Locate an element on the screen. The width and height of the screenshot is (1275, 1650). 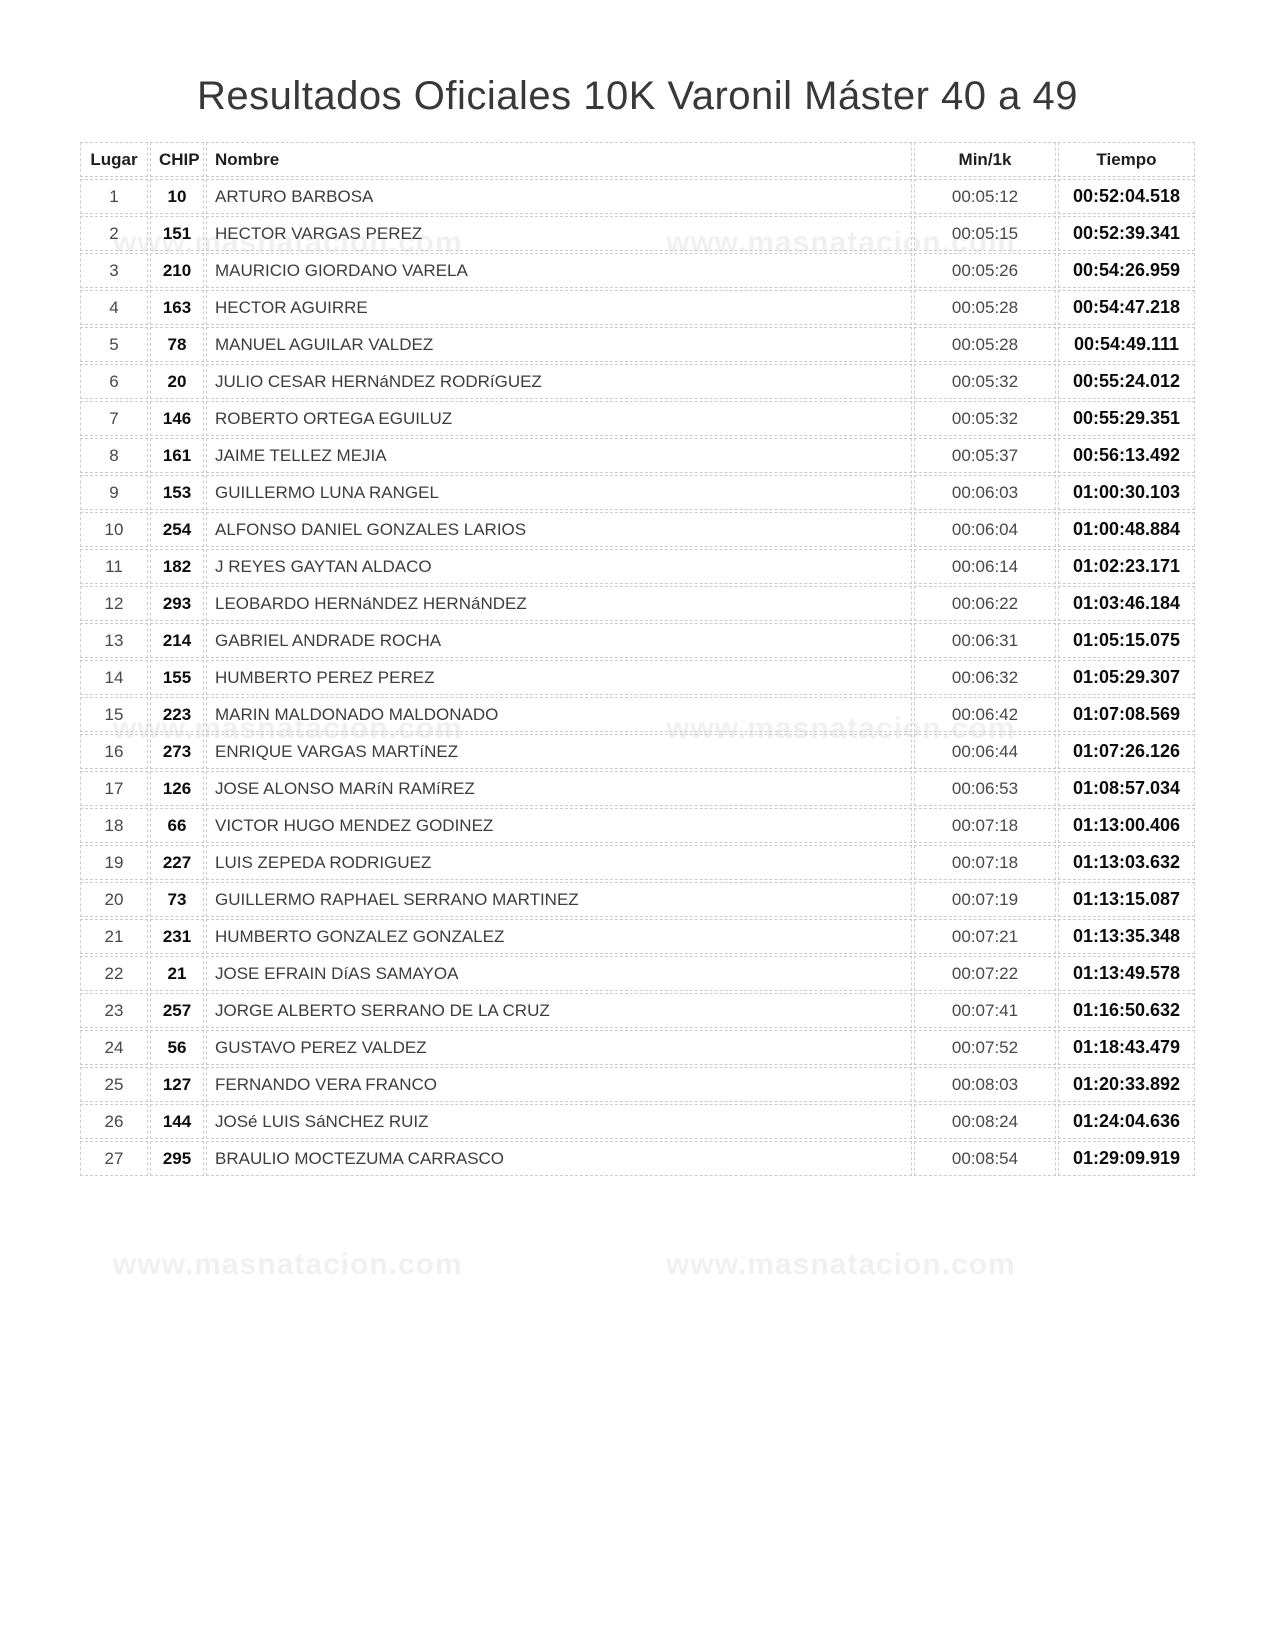
cell-min1k: 00:05:12 is located at coordinates (985, 196).